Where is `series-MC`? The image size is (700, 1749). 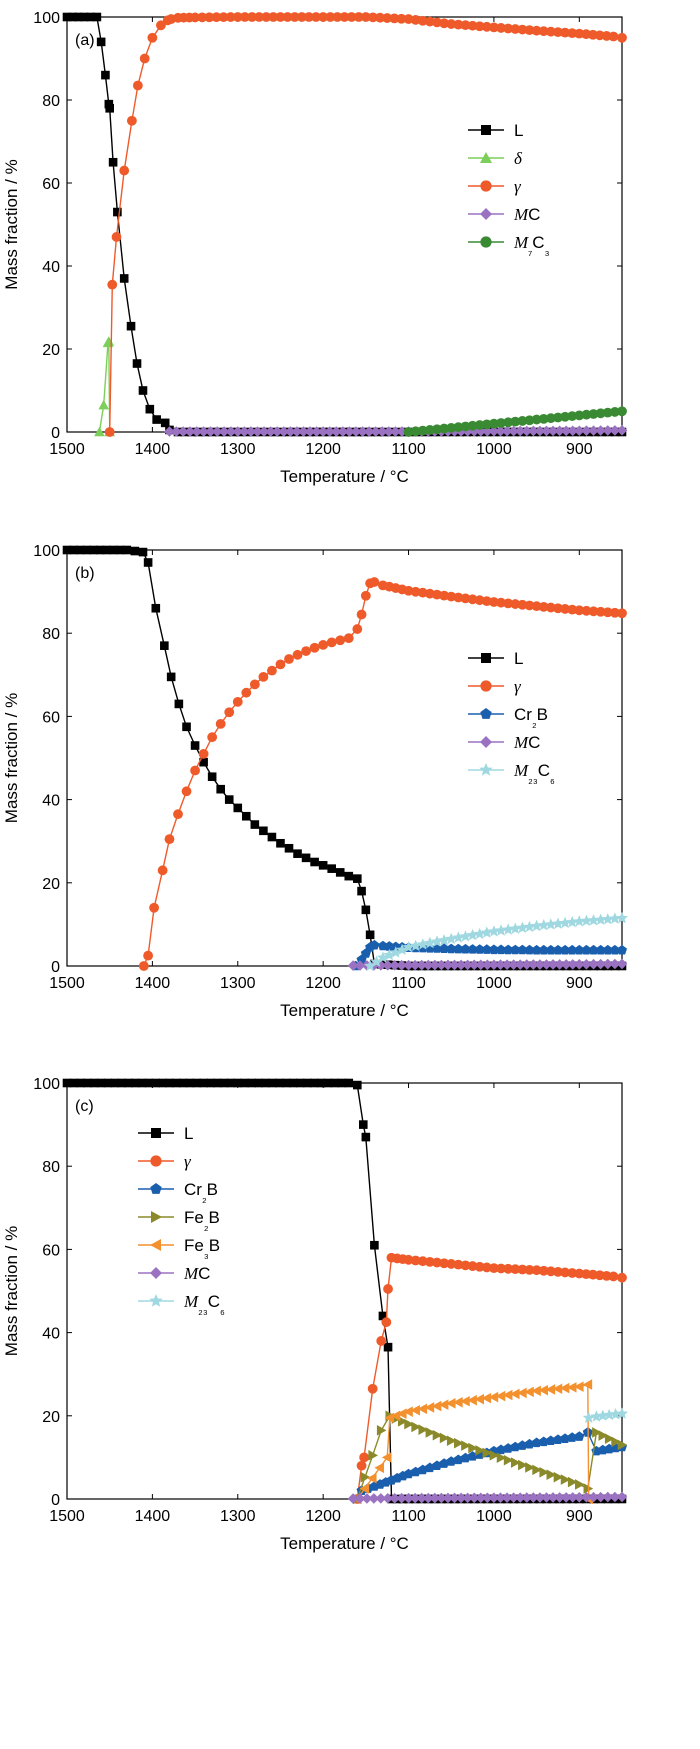
series-MC is located at coordinates (487, 964).